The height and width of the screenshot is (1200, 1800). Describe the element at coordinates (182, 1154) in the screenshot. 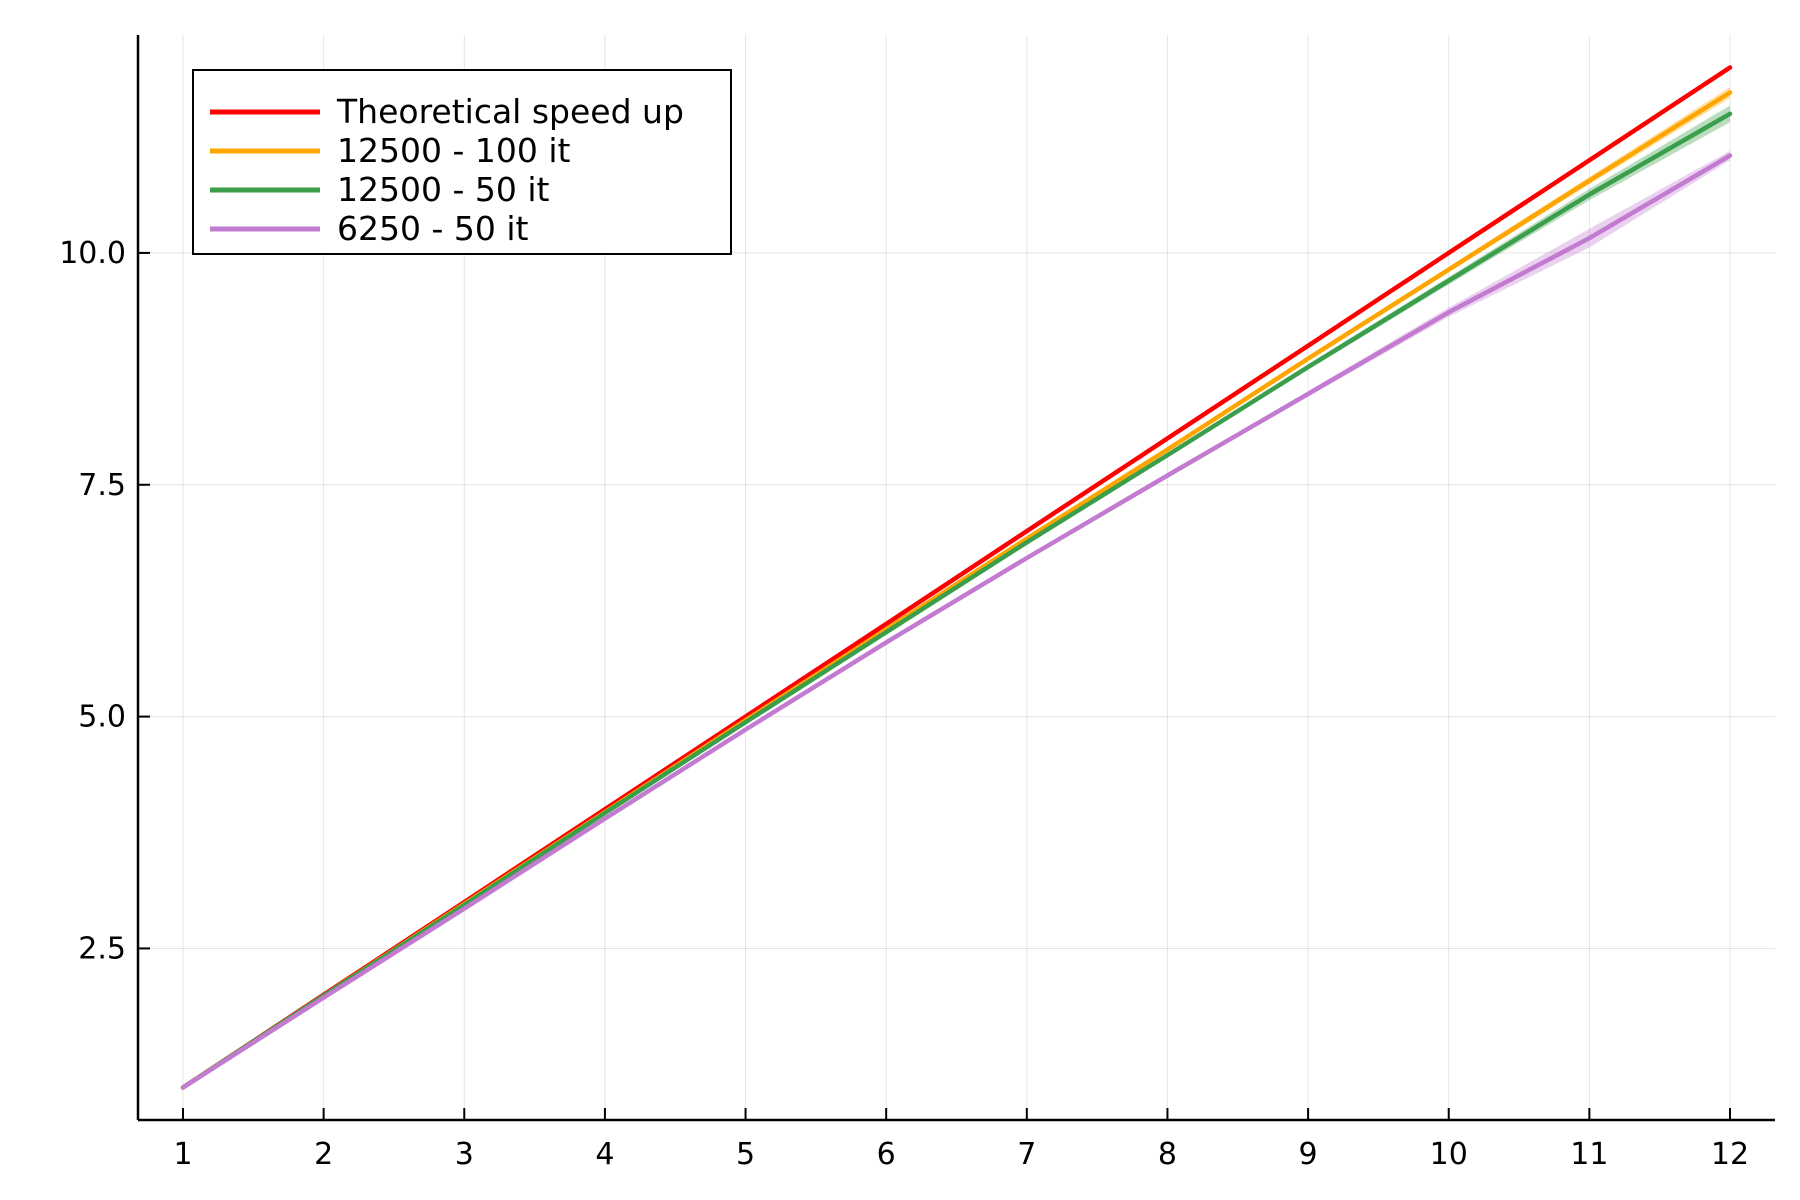

I see `x-tick-label: 1` at that location.